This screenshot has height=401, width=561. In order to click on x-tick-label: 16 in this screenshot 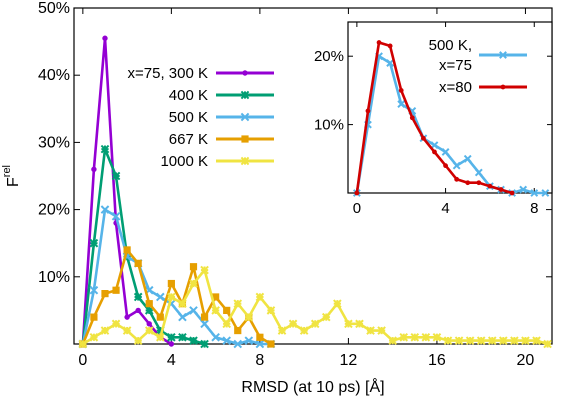, I will do `click(437, 360)`.